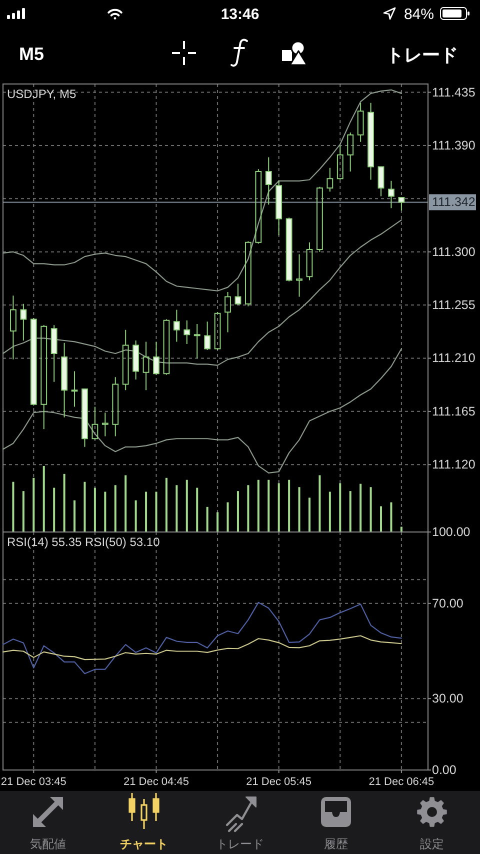  Describe the element at coordinates (454, 465) in the screenshot. I see `y-tick-label: 111.120` at that location.